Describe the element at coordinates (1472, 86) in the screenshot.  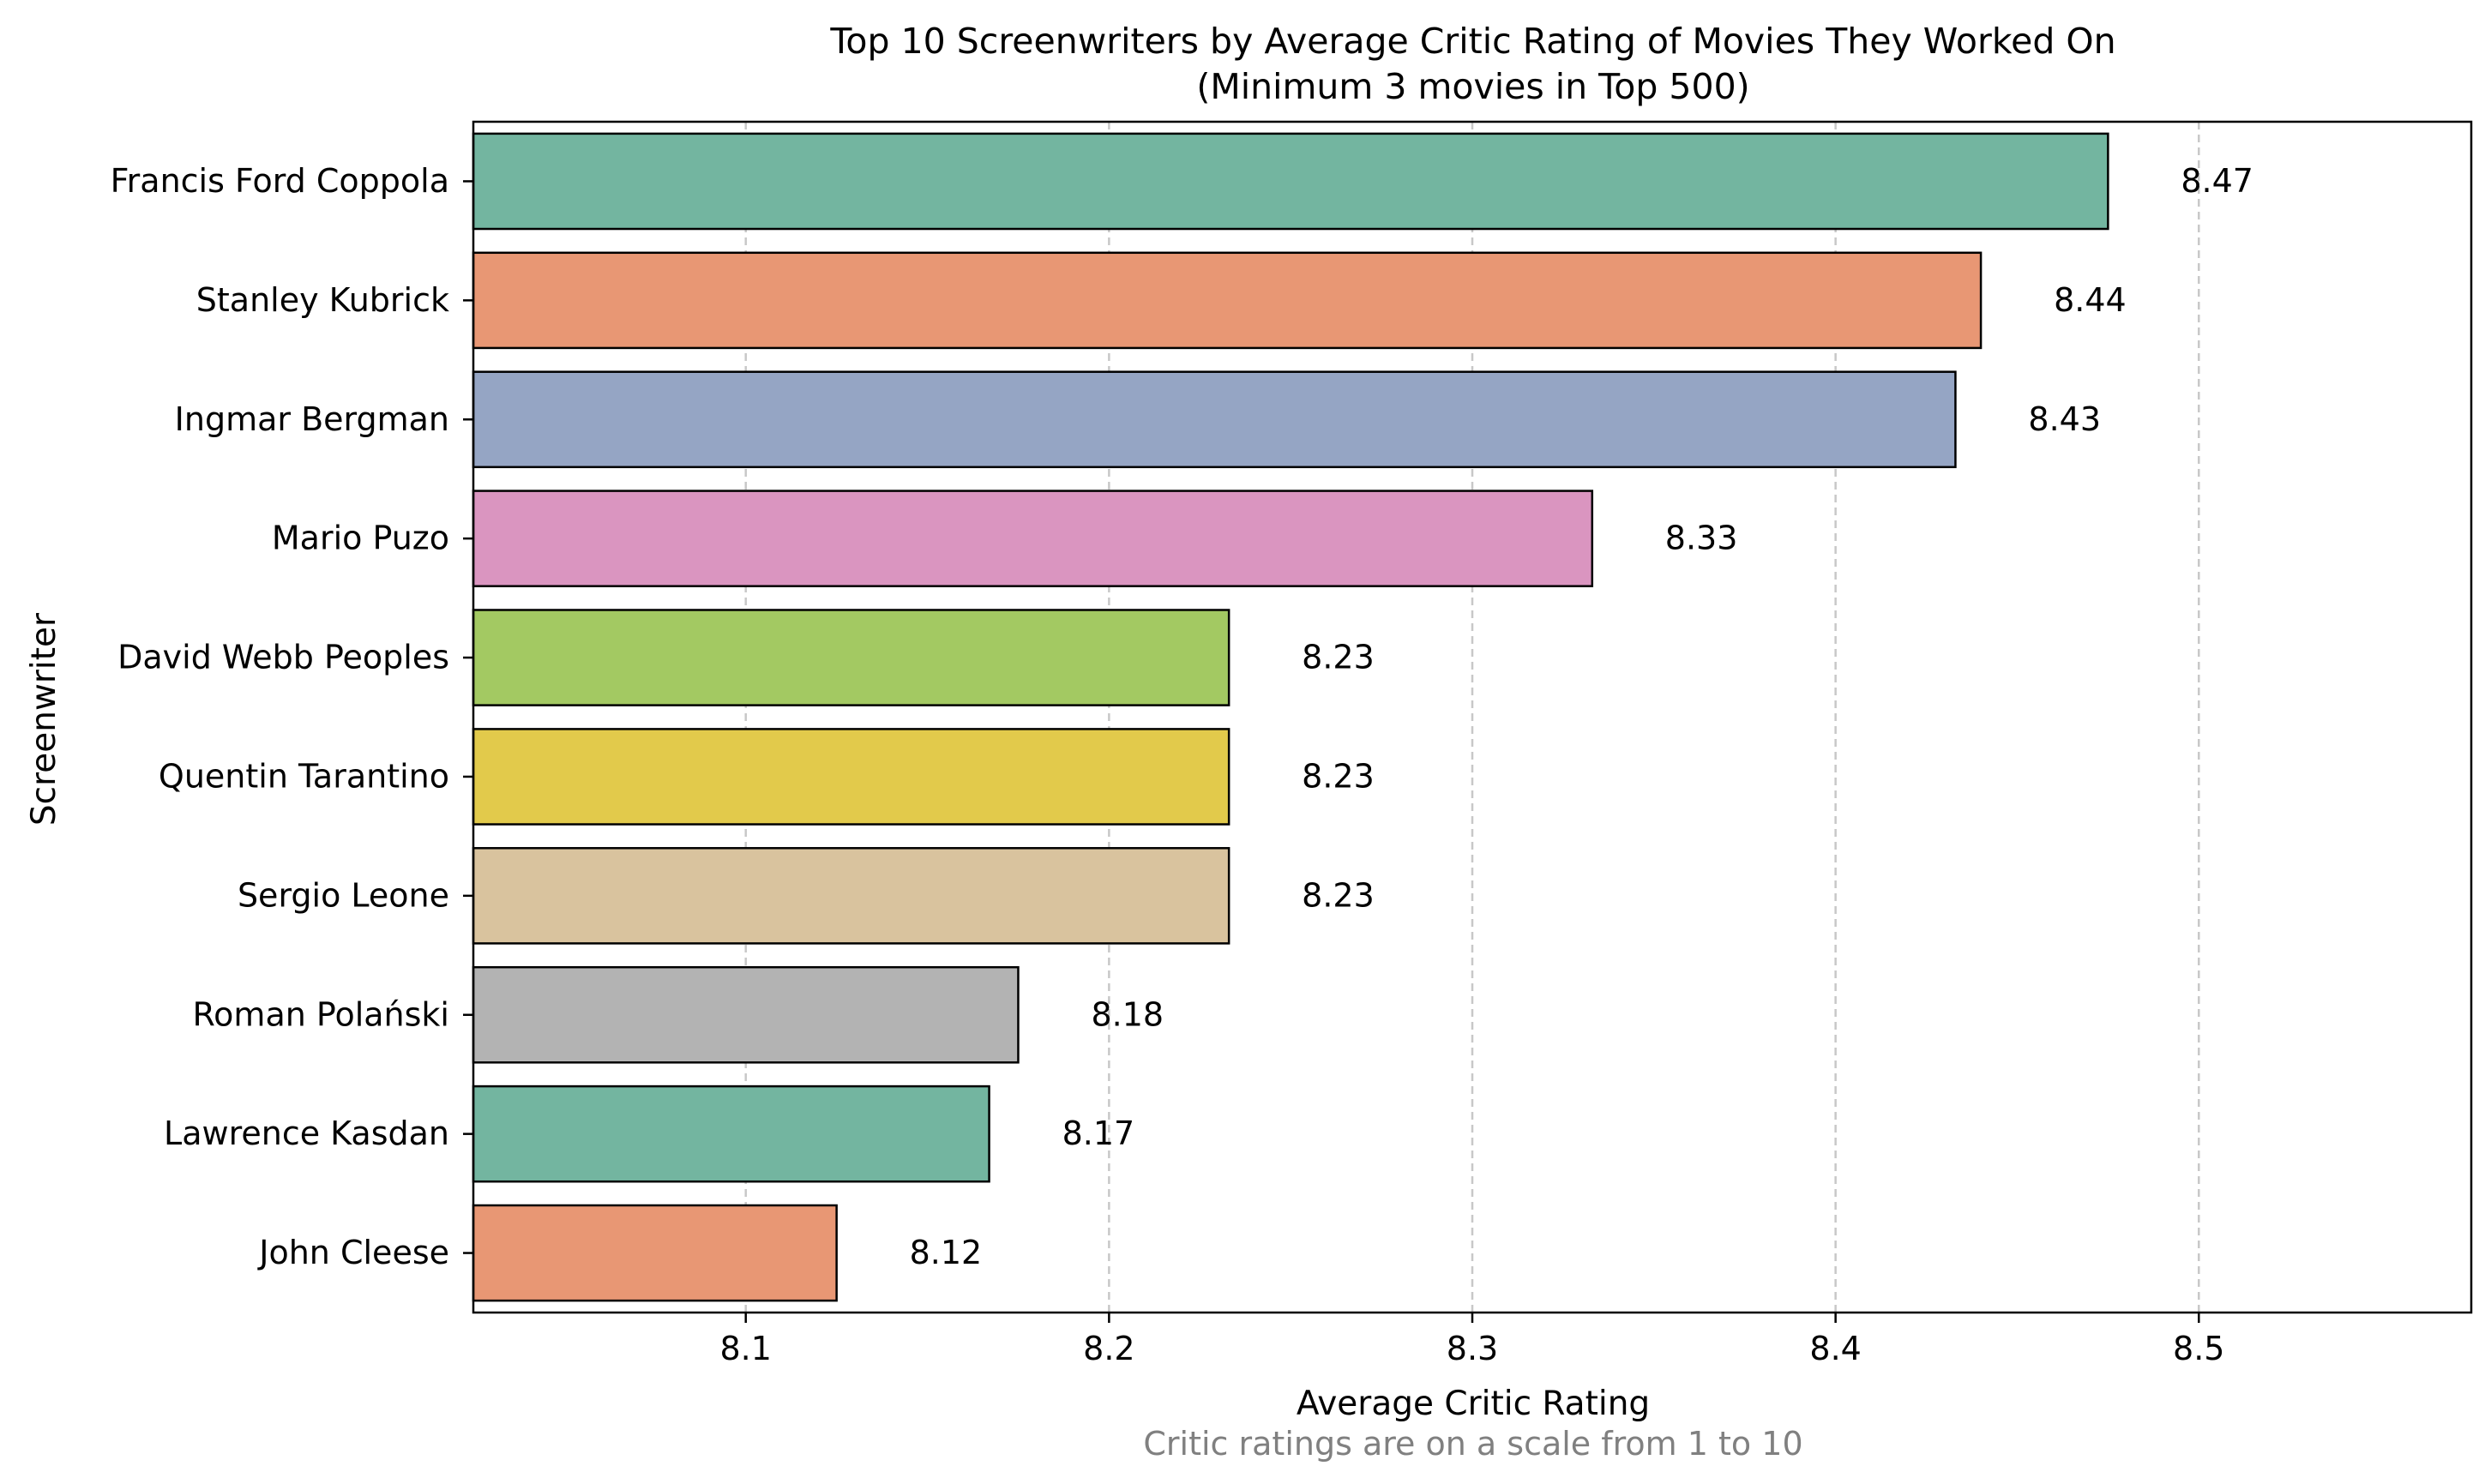
I see `chart-title-line2: (Minimum 3 movies in Top 500)` at that location.